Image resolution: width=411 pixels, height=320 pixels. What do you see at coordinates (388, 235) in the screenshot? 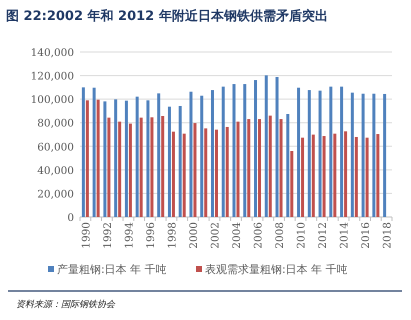
I see `x-tick-label: 2018` at bounding box center [388, 235].